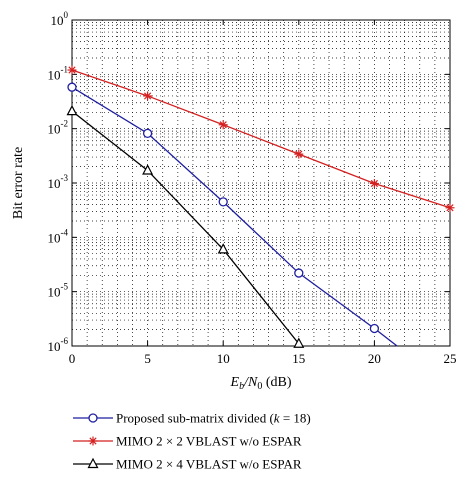 This screenshot has width=474, height=479. Describe the element at coordinates (250, 382) in the screenshot. I see `x-label-n: /N` at that location.